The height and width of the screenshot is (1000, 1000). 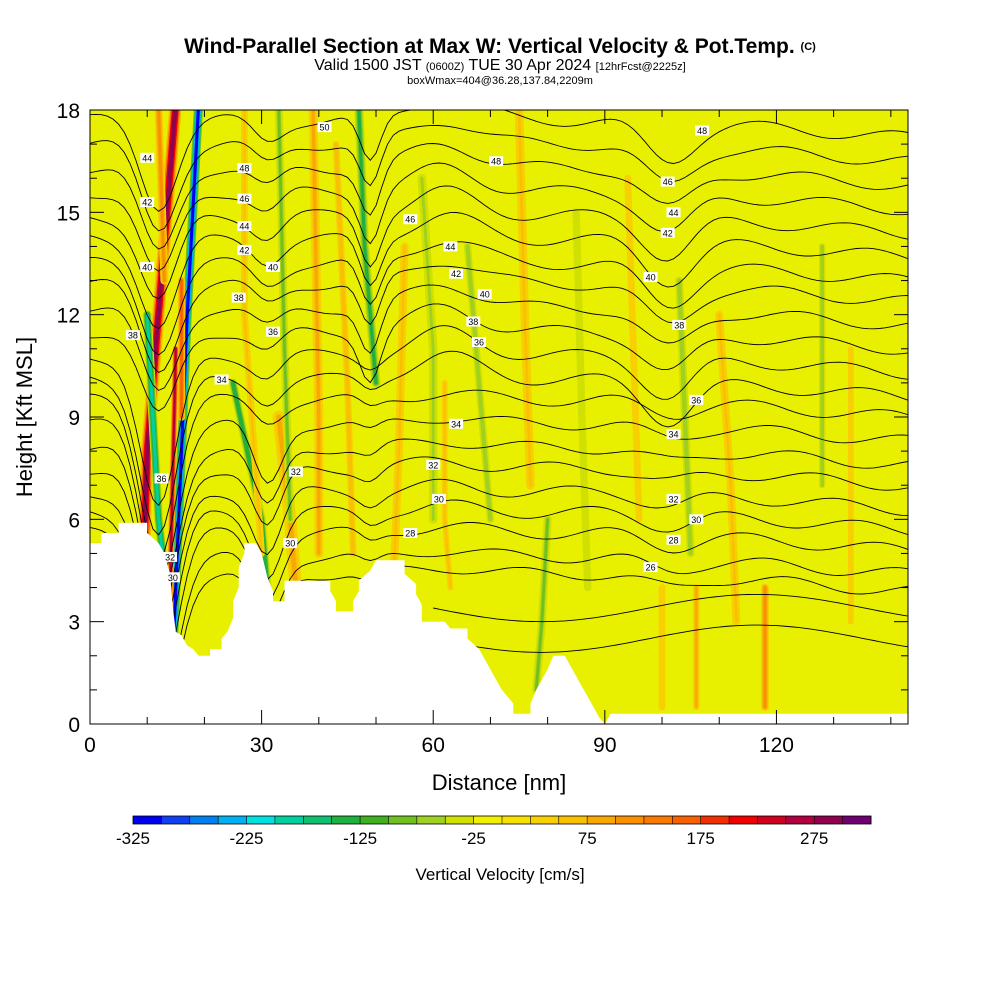 I want to click on y-tick-label: 9, so click(x=74, y=418).